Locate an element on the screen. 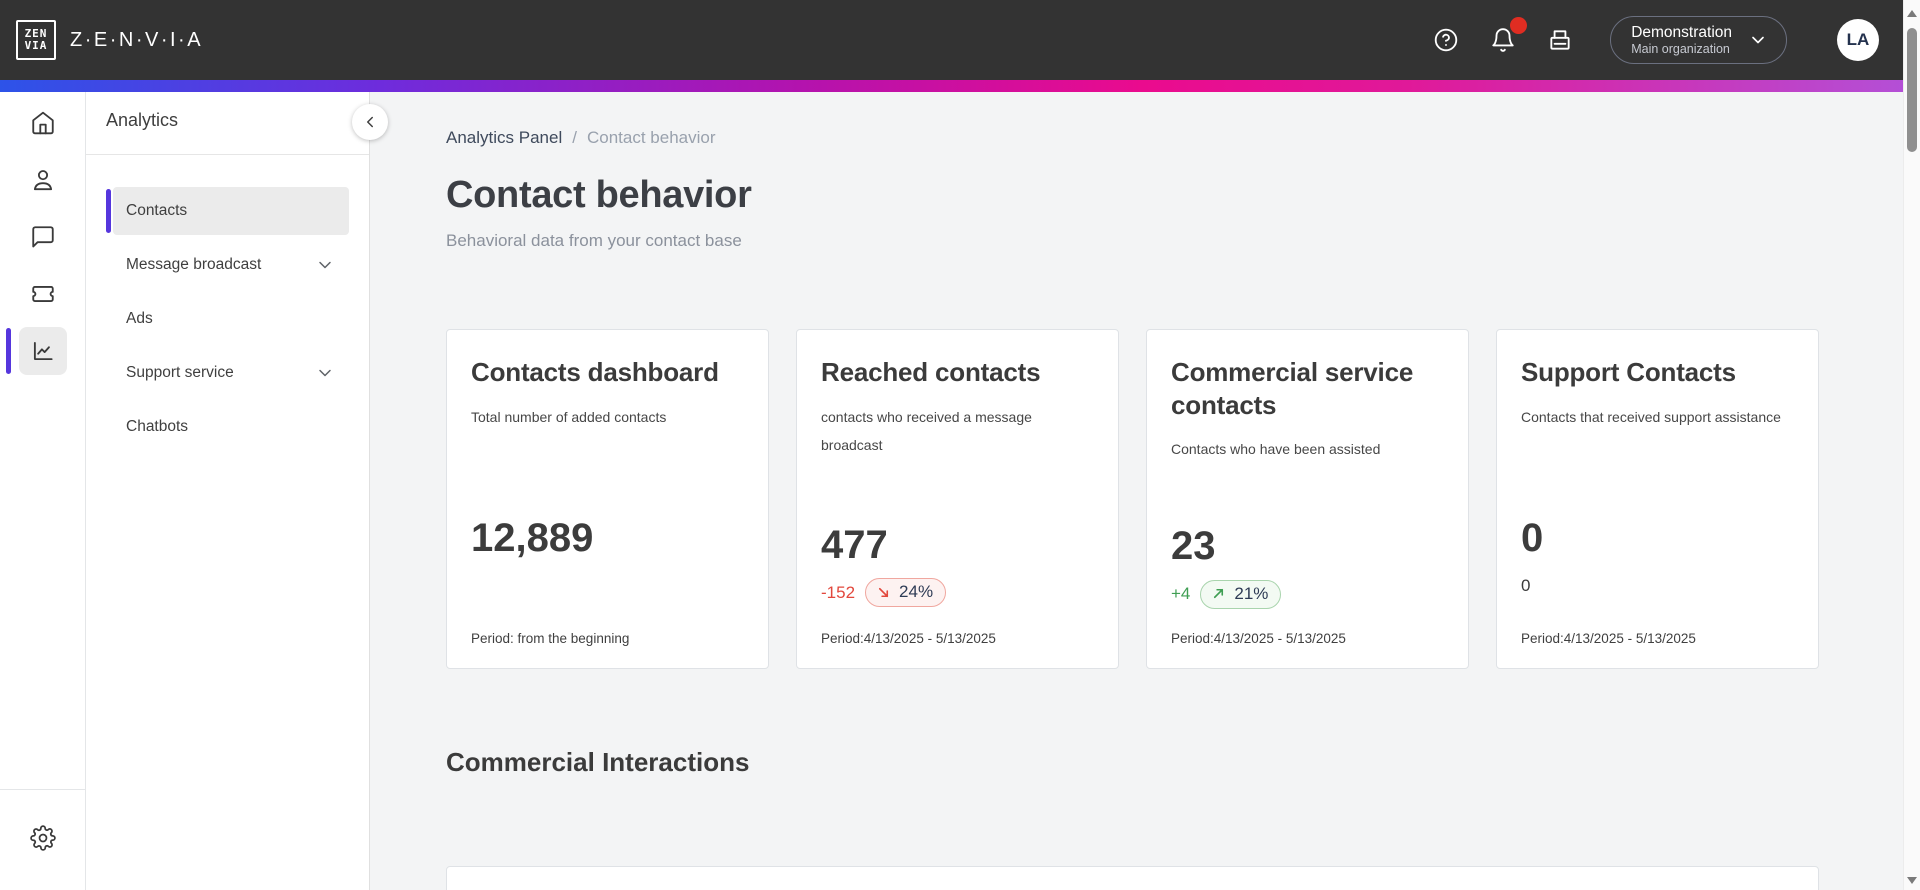  help-button is located at coordinates (1446, 40).